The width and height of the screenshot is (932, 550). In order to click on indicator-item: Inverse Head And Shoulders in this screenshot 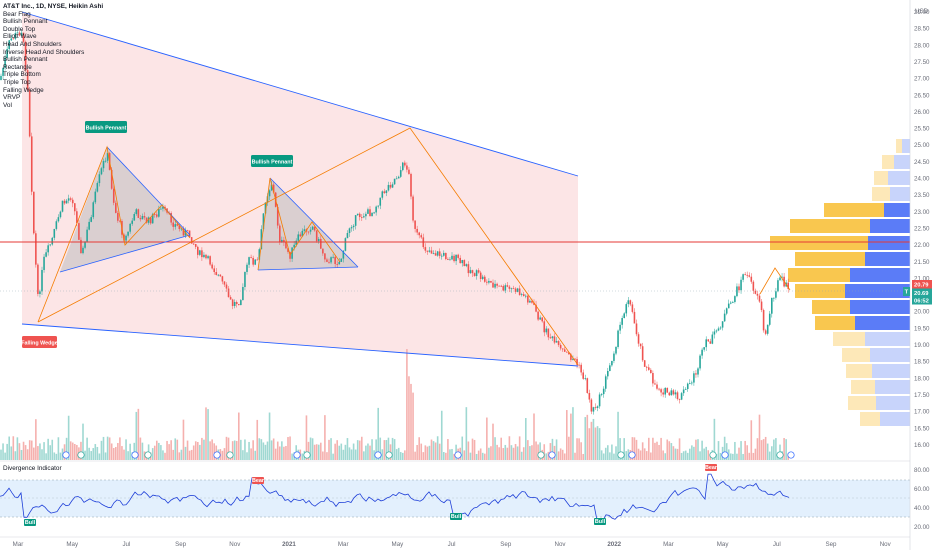, I will do `click(44, 52)`.